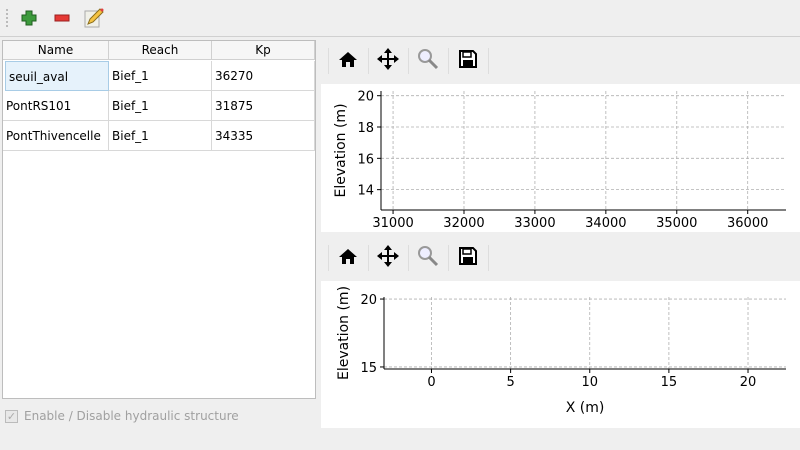 The image size is (800, 450). I want to click on edit-button, so click(94, 18).